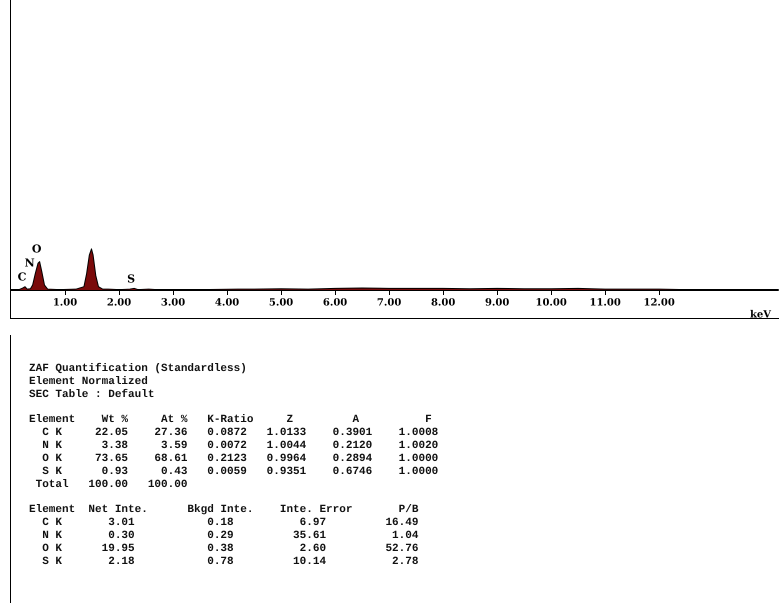  What do you see at coordinates (443, 303) in the screenshot?
I see `x-tick-label: 8.00` at bounding box center [443, 303].